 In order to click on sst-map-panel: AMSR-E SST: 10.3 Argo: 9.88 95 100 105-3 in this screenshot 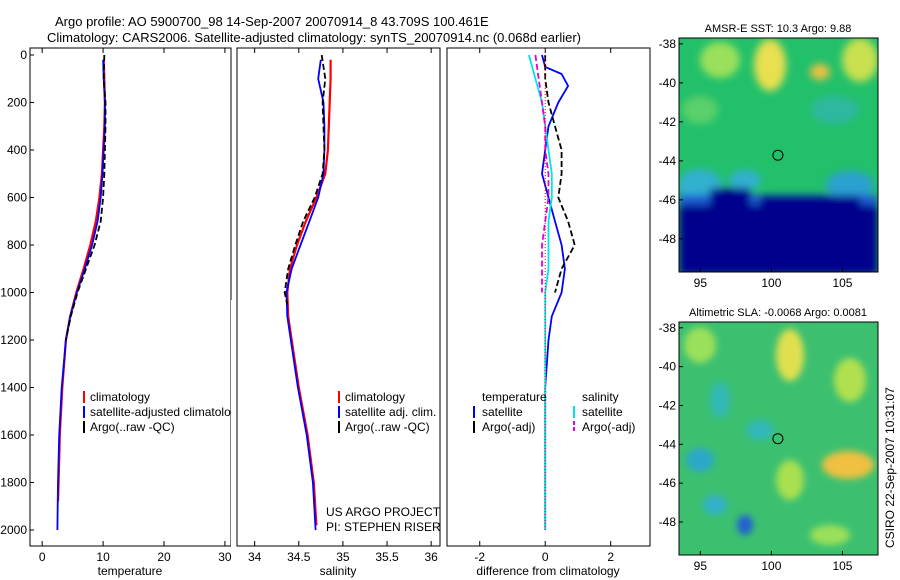, I will do `click(769, 156)`.